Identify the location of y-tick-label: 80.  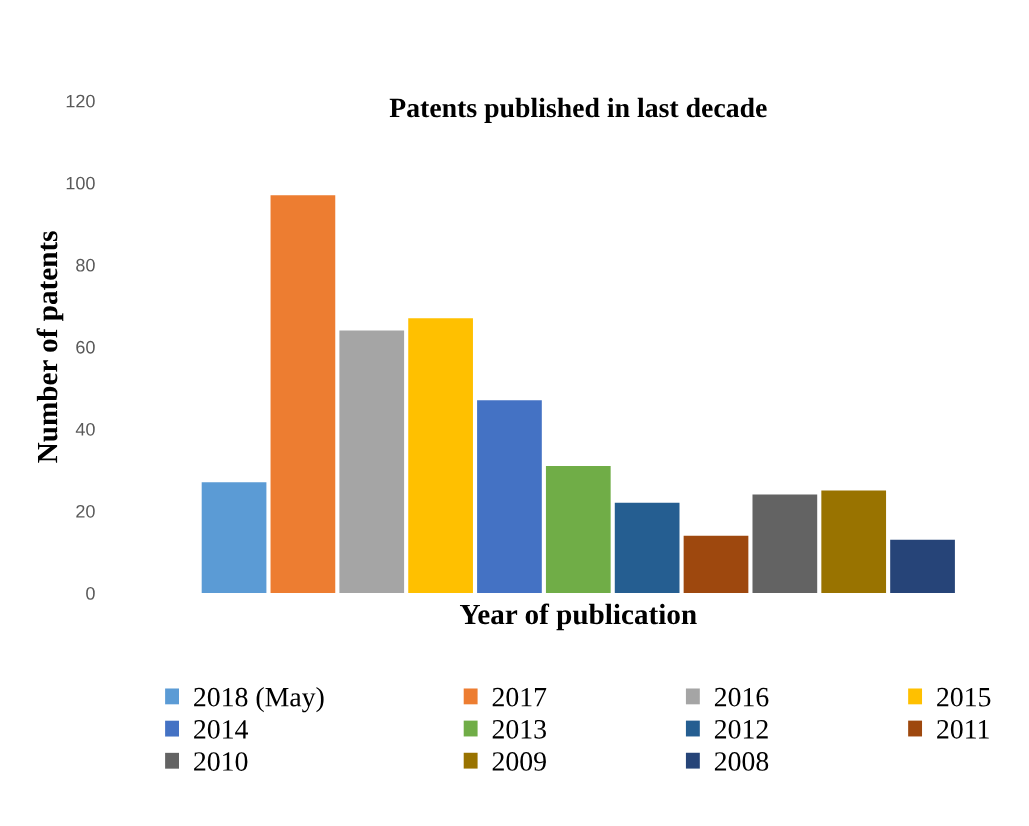
(85, 265).